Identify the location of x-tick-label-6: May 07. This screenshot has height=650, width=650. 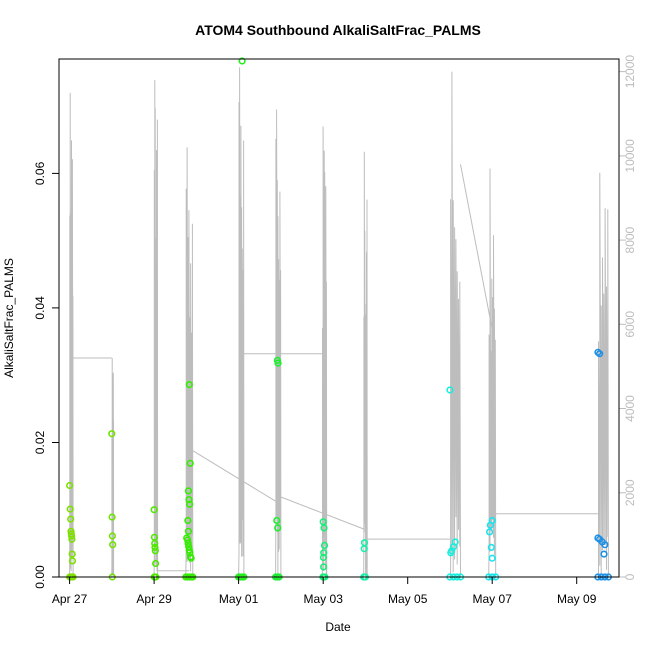
(493, 599).